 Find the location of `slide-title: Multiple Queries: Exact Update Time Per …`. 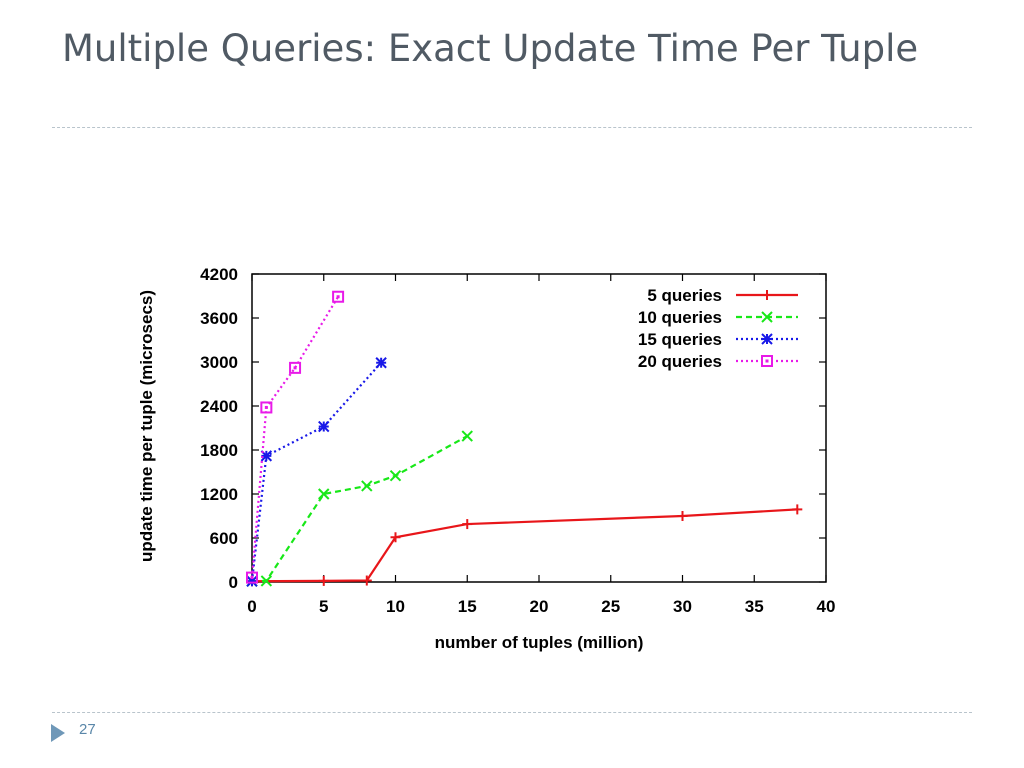

slide-title: Multiple Queries: Exact Update Time Per … is located at coordinates (490, 48).